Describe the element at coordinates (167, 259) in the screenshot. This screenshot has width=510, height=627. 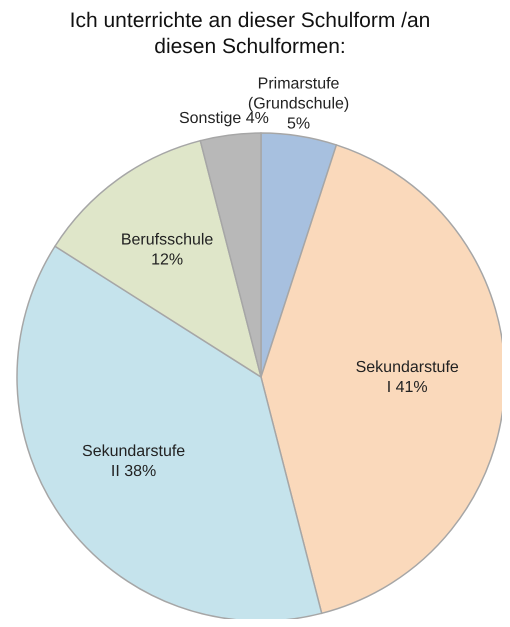
I see `data-label: 12%` at that location.